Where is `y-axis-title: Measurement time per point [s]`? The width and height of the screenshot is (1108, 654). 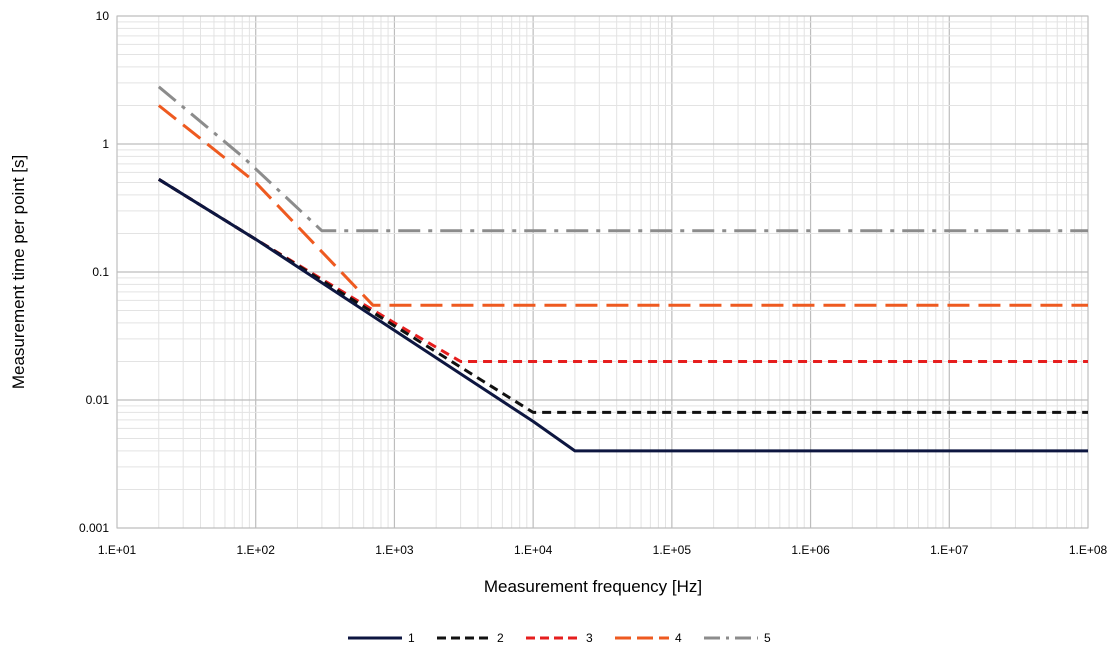 y-axis-title: Measurement time per point [s] is located at coordinates (18, 272).